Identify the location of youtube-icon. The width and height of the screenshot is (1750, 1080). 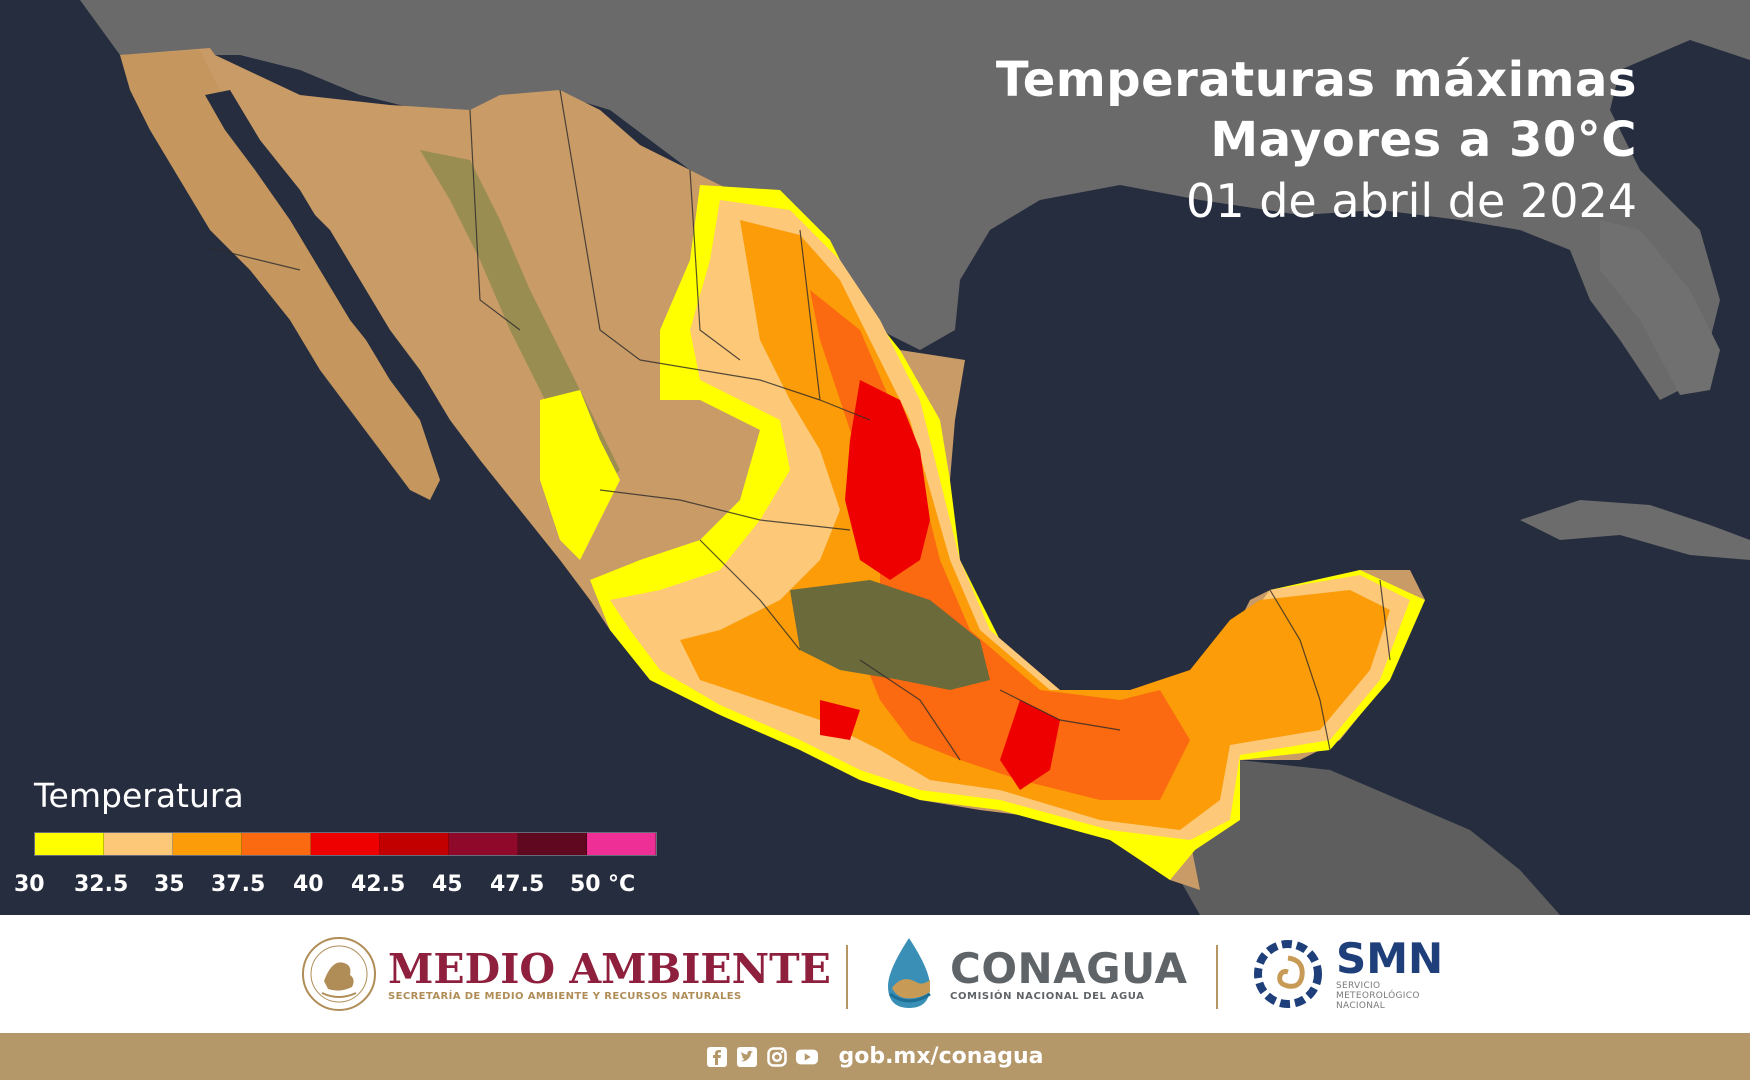
(807, 1057).